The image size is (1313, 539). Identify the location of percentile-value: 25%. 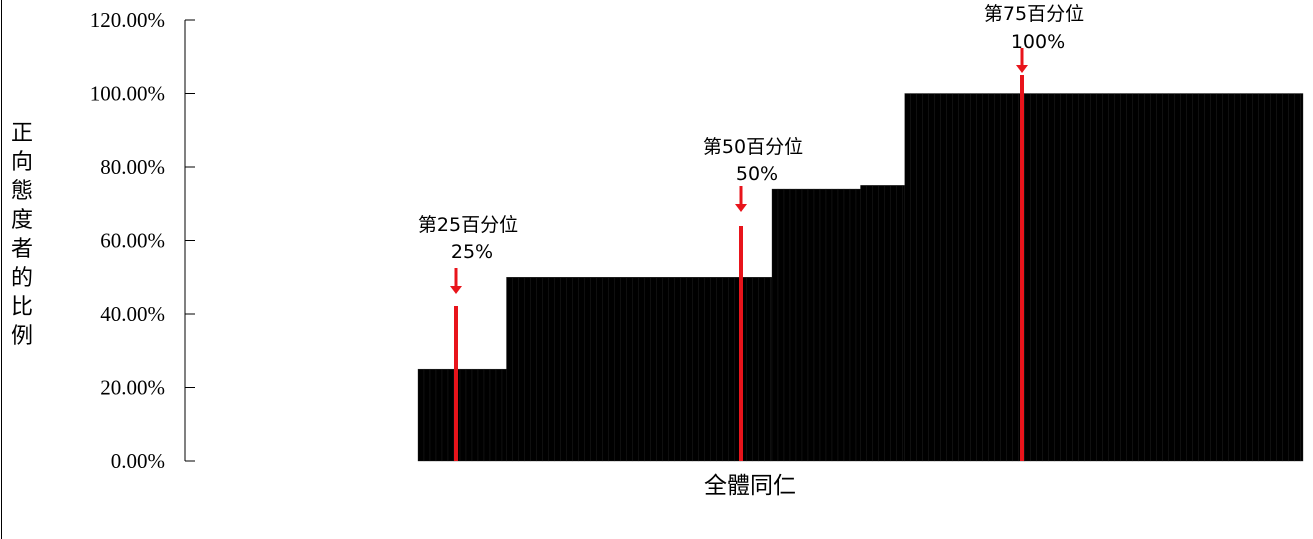
(472, 252).